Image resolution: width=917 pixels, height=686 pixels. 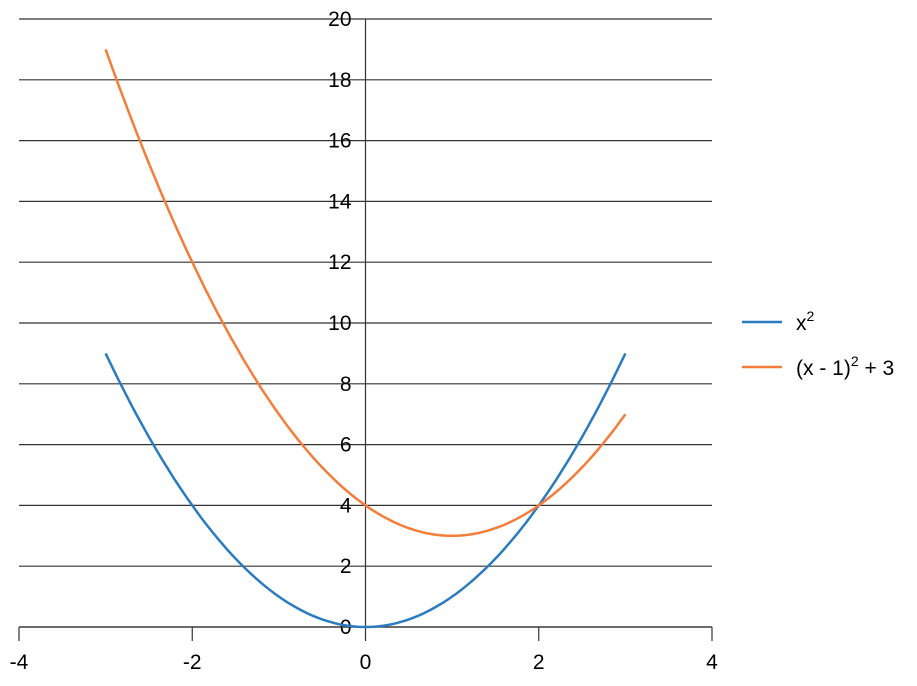 I want to click on y-tick-label: 12, so click(x=339, y=262).